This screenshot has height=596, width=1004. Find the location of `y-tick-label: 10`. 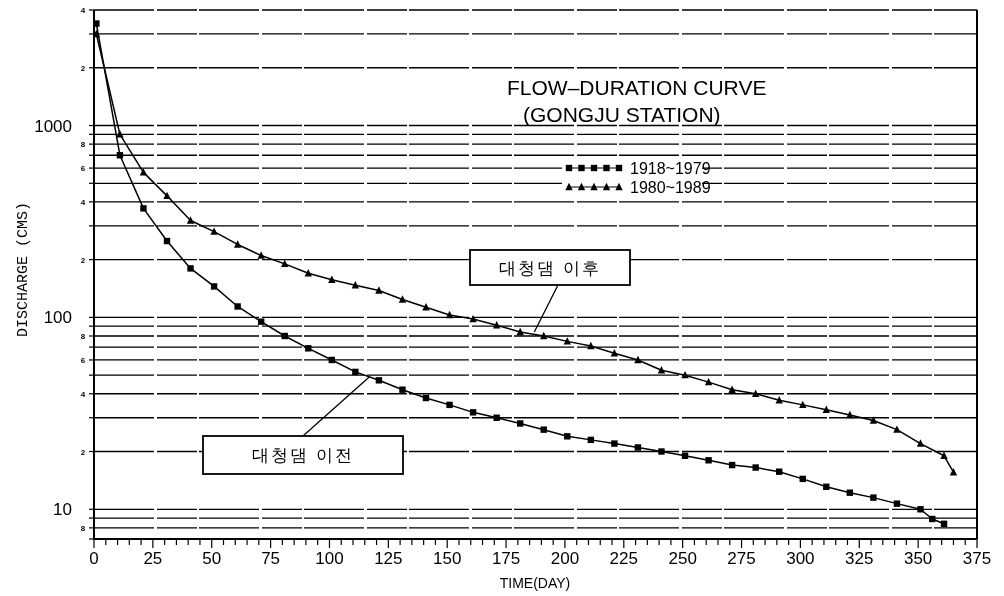

y-tick-label: 10 is located at coordinates (62, 510).